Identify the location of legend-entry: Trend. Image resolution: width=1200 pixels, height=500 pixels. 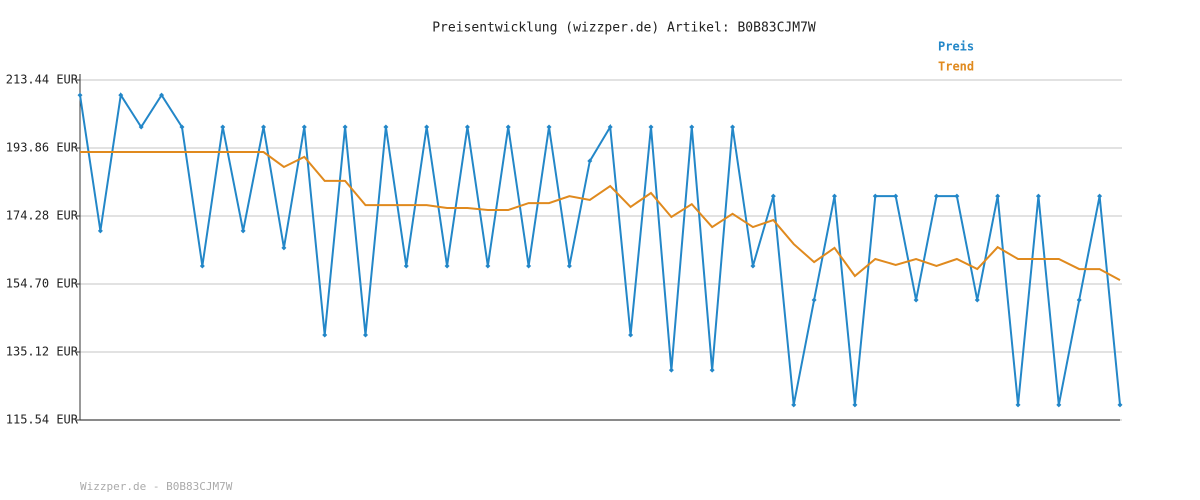
(956, 67).